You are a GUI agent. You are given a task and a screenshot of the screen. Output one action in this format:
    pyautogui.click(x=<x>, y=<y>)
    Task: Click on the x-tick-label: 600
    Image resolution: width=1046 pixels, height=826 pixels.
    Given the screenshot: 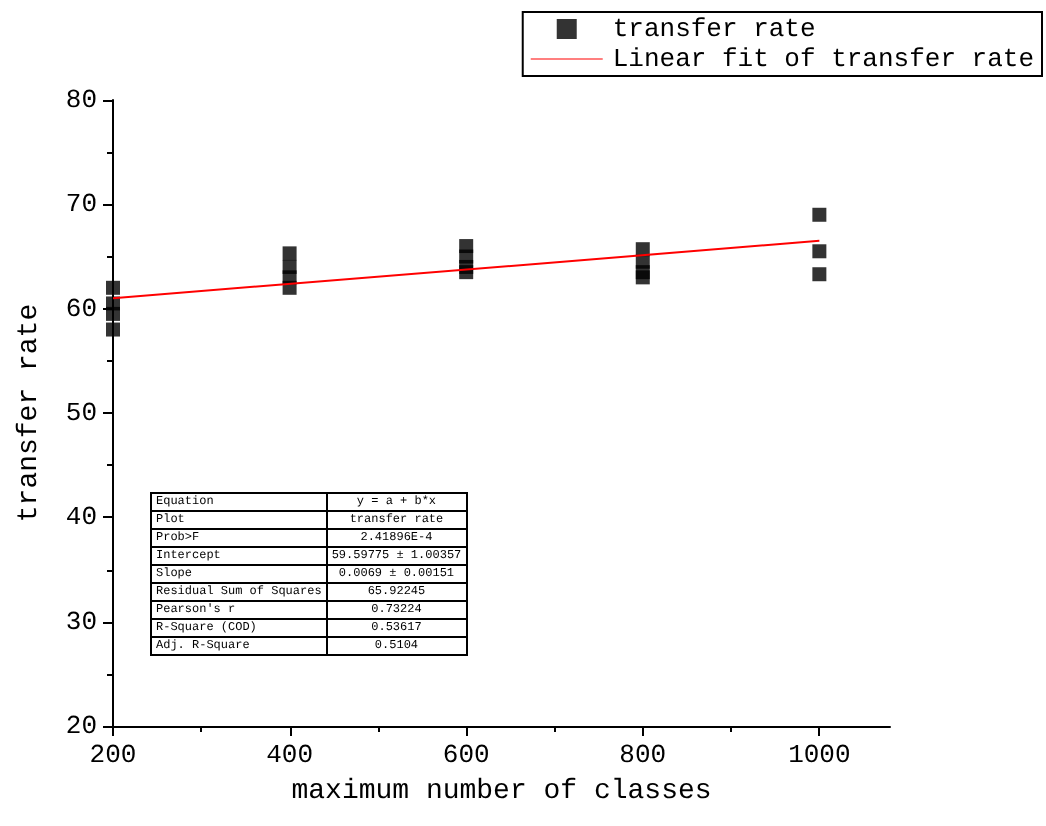 What is the action you would take?
    pyautogui.click(x=466, y=755)
    